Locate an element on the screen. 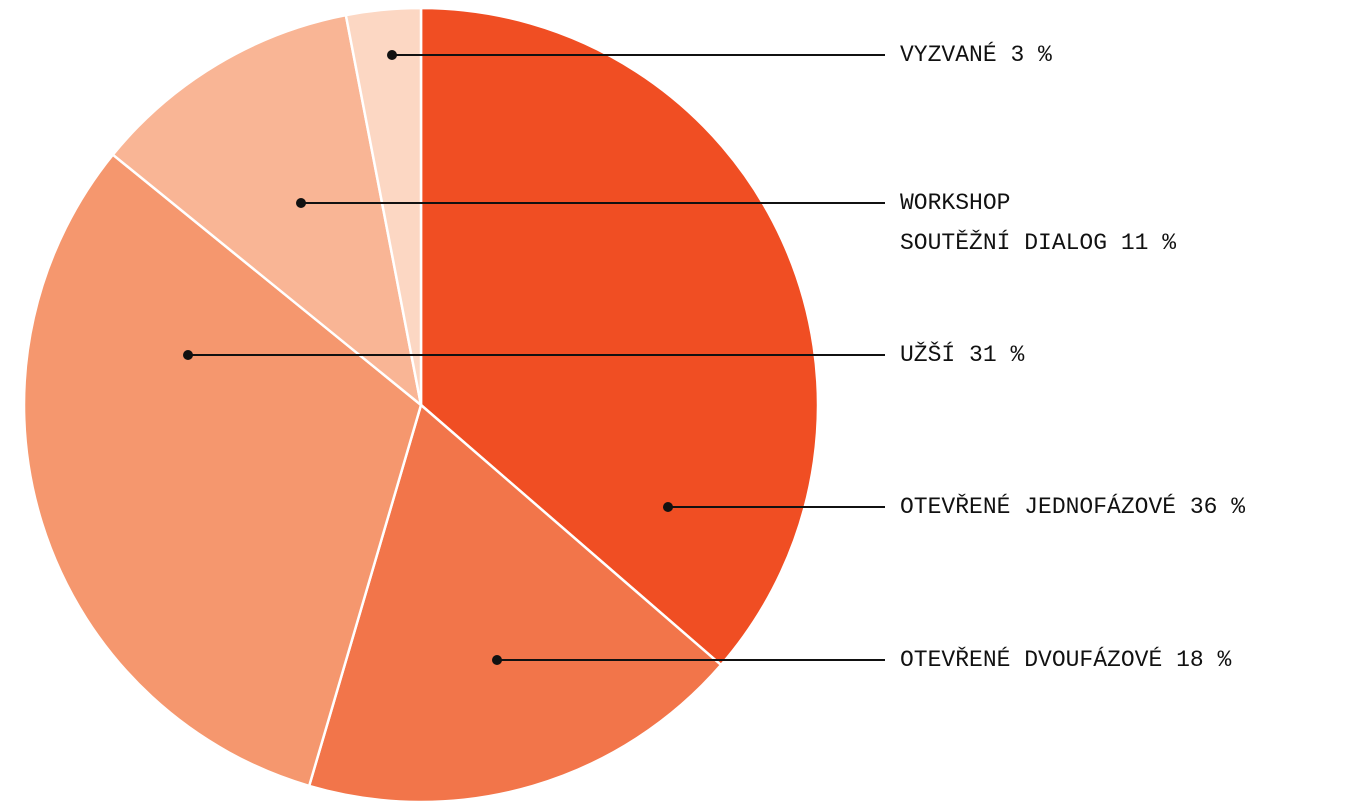 This screenshot has width=1366, height=802. label-line: VYZVANÉ is located at coordinates (948, 54).